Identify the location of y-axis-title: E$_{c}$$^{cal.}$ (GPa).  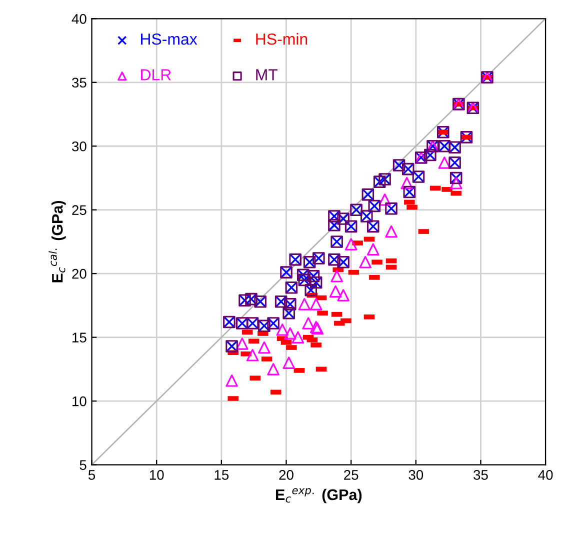
(57, 241).